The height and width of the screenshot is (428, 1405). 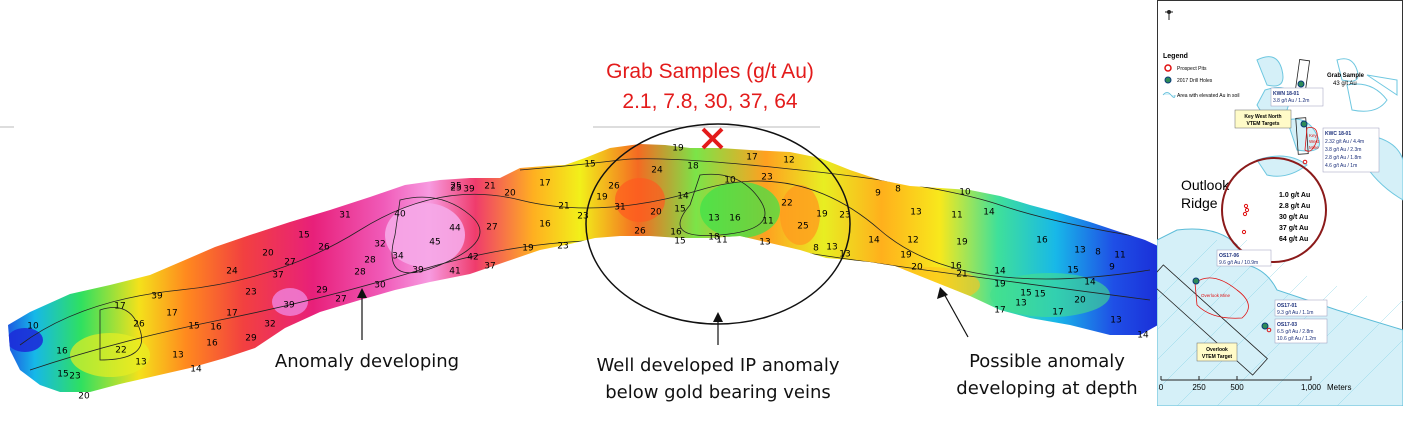 I want to click on overlook-mine-label: Overlook Mine, so click(x=1216, y=295).